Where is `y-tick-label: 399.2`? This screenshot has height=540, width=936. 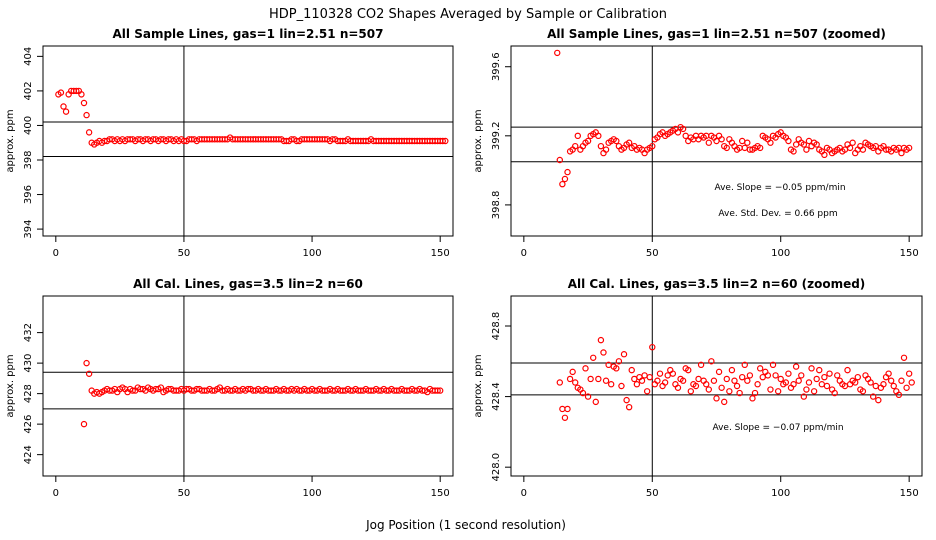 y-tick-label: 399.2 is located at coordinates (496, 135).